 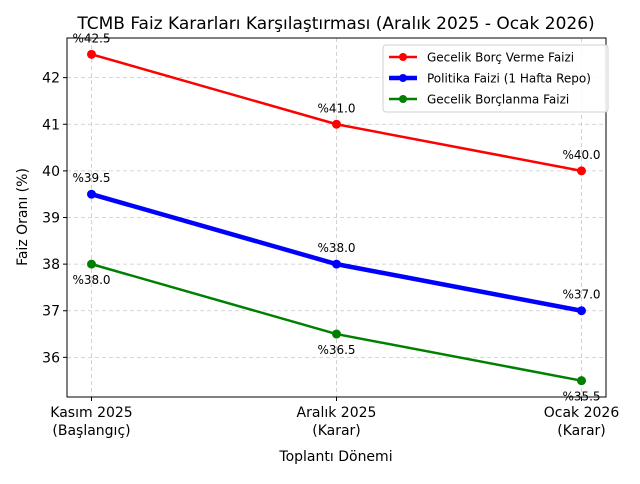 What do you see at coordinates (335, 457) in the screenshot?
I see `x-axis-label: Toplantı Dönemi` at bounding box center [335, 457].